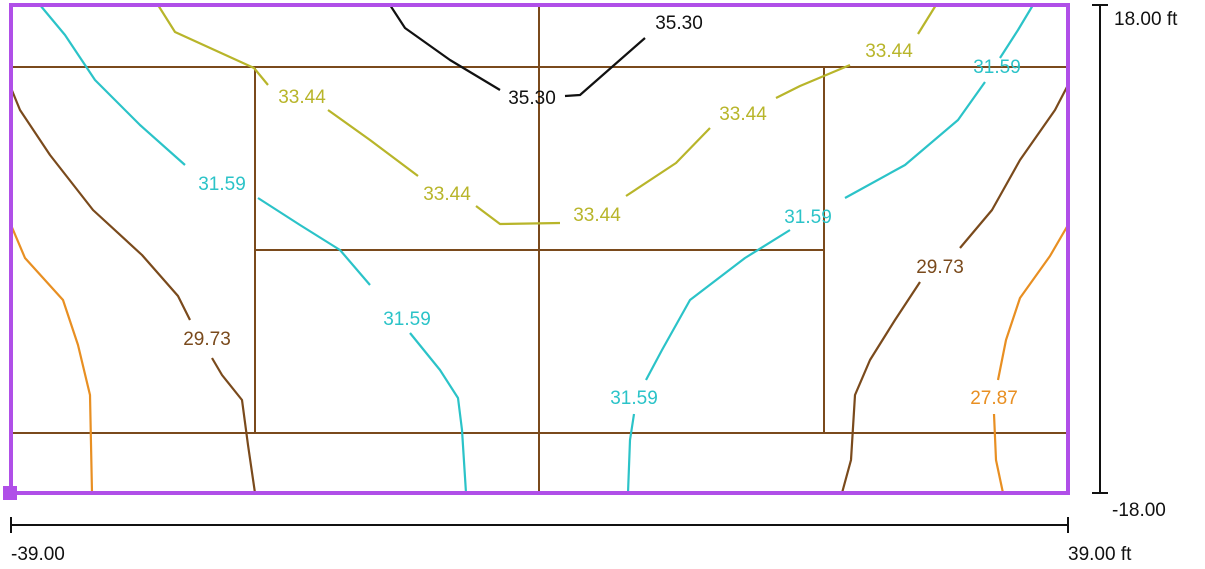  Describe the element at coordinates (539, 525) in the screenshot. I see `horizontal-dimension` at that location.